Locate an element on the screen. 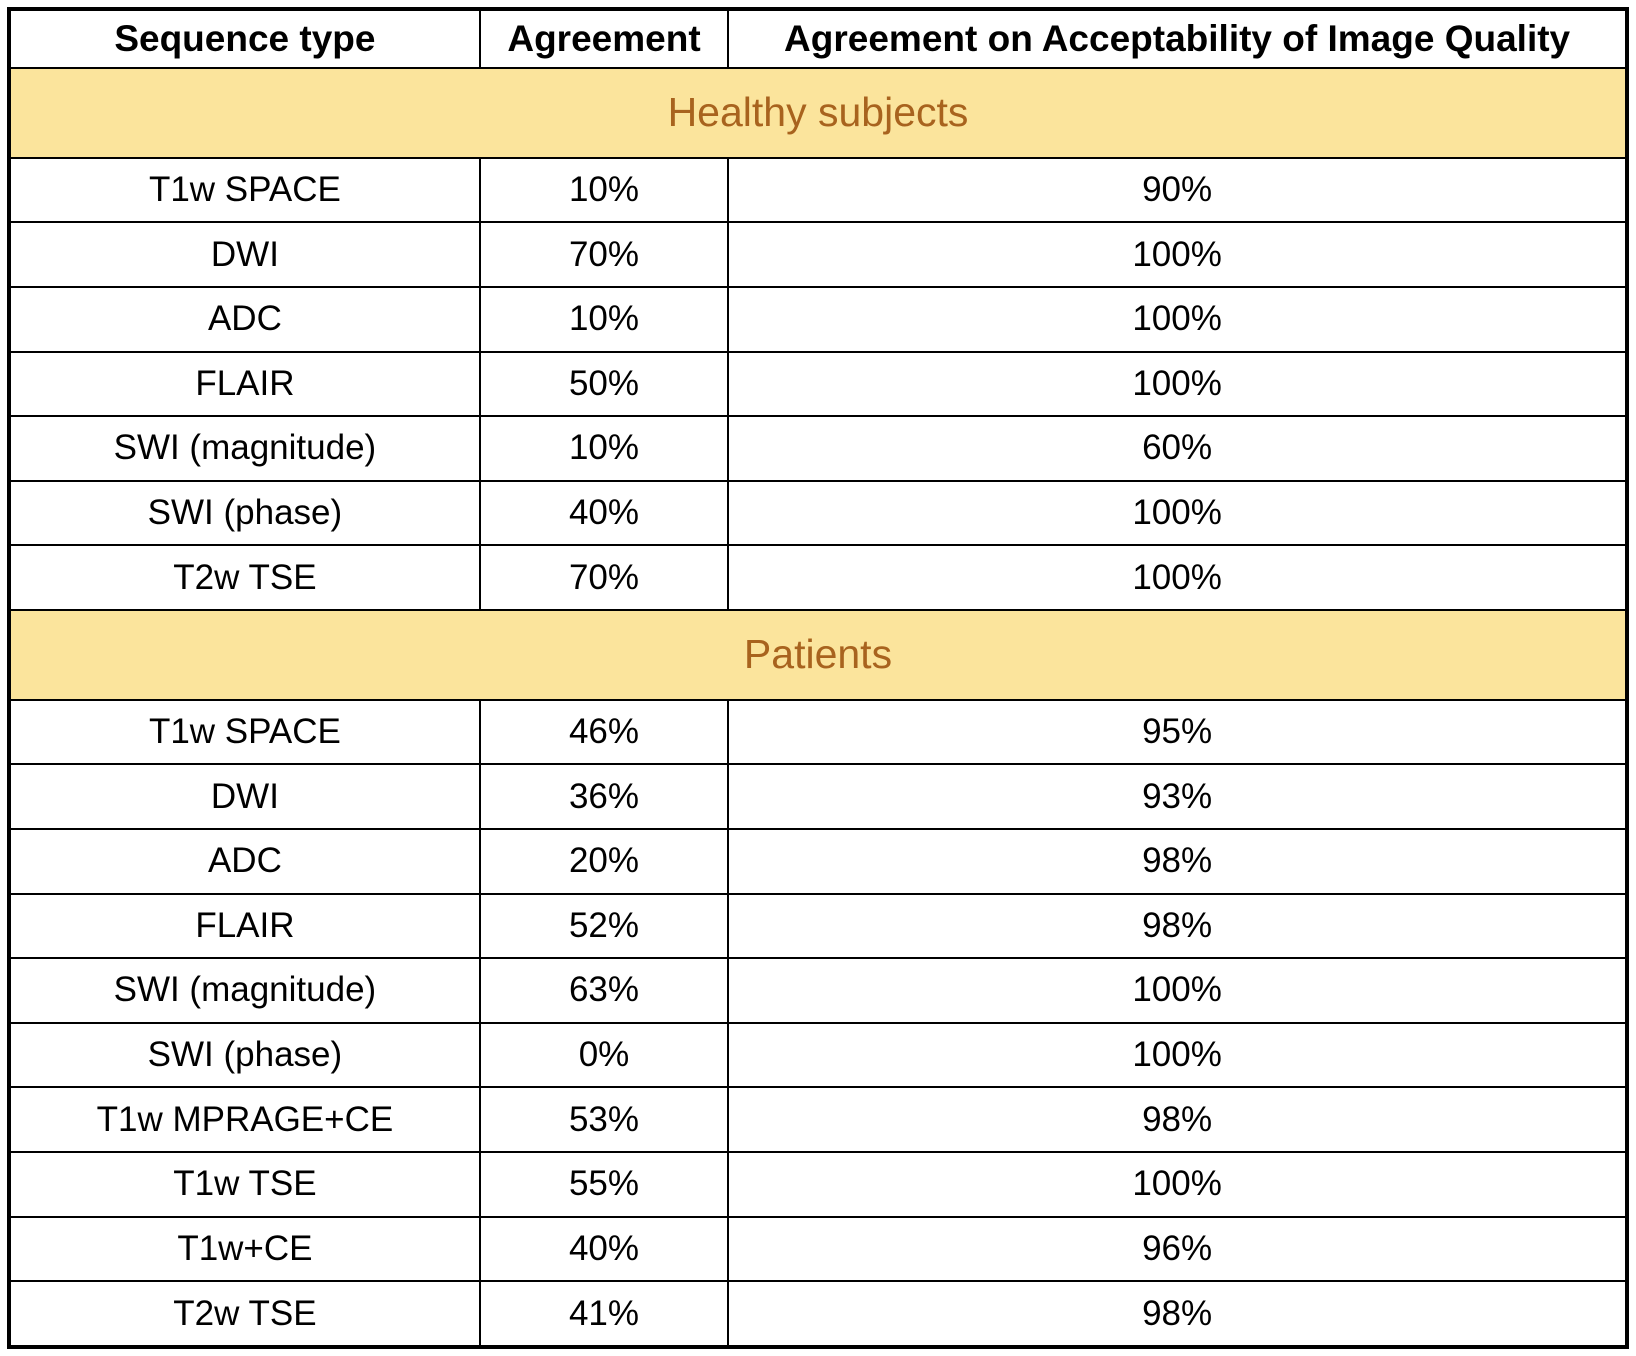  table-row: T2w TSE 41% 98% is located at coordinates (818, 1314).